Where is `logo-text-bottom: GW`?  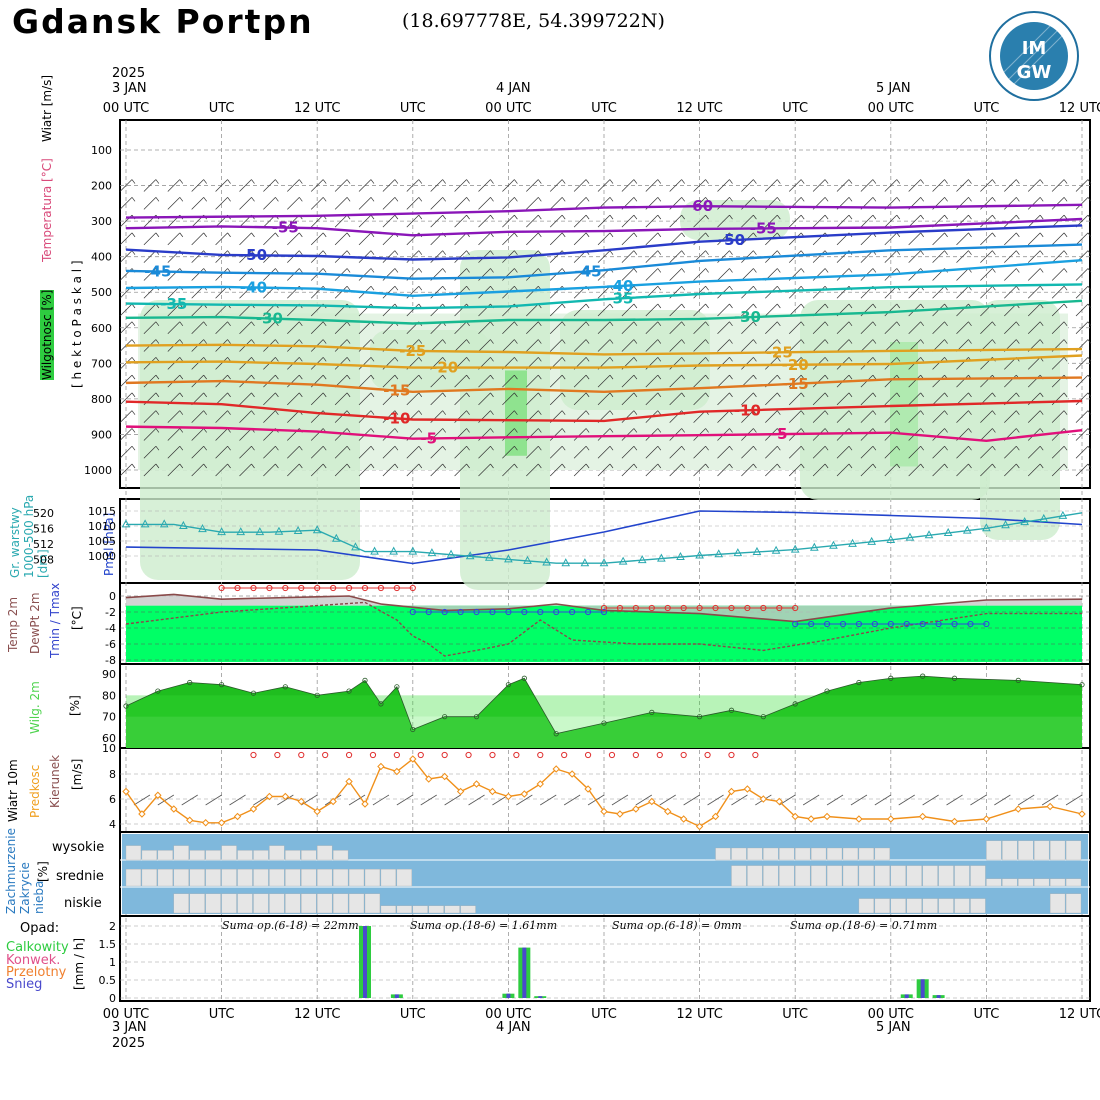 logo-text-bottom: GW is located at coordinates (1034, 72).